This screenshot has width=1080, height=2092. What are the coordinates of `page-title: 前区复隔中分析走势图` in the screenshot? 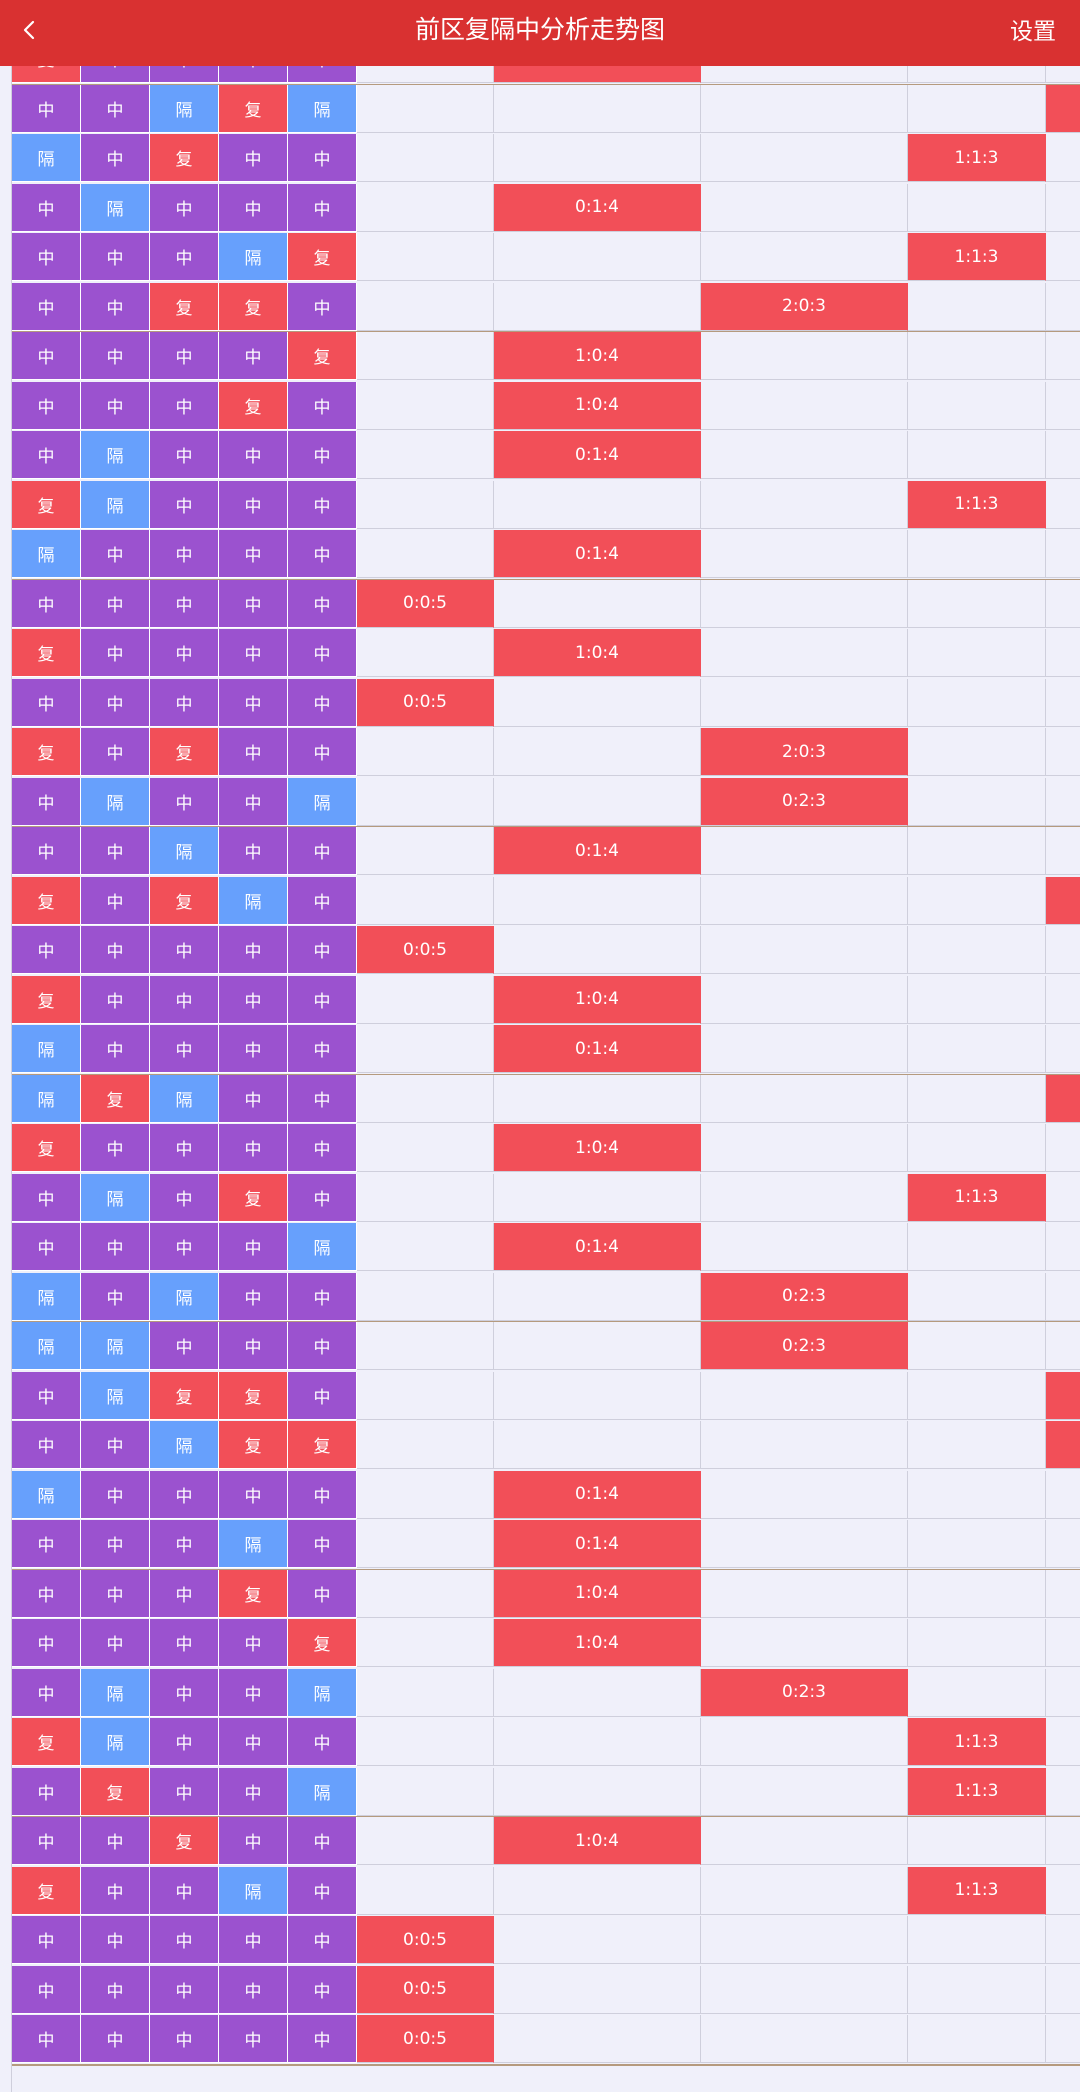 It's located at (539, 29).